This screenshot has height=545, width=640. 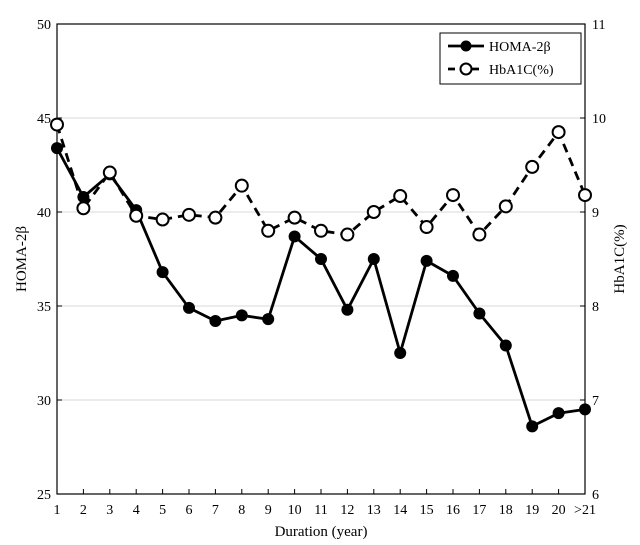 What do you see at coordinates (44, 25) in the screenshot?
I see `left-y-tick-label: 50` at bounding box center [44, 25].